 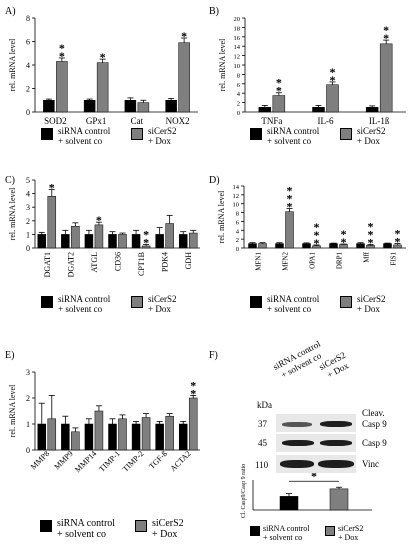 What do you see at coordinates (133, 461) in the screenshot?
I see `category-label-e-4: TIMP-2` at bounding box center [133, 461].